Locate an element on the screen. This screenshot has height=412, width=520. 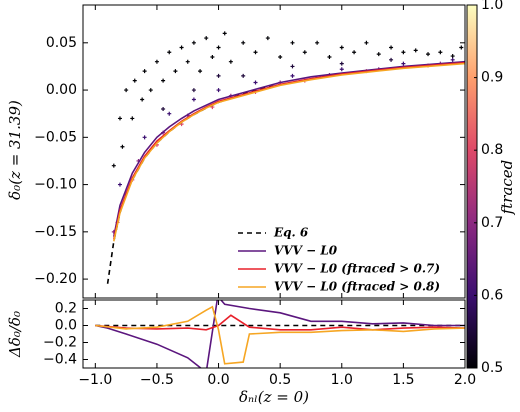
y-tick-label: −0.20 is located at coordinates (55, 279).